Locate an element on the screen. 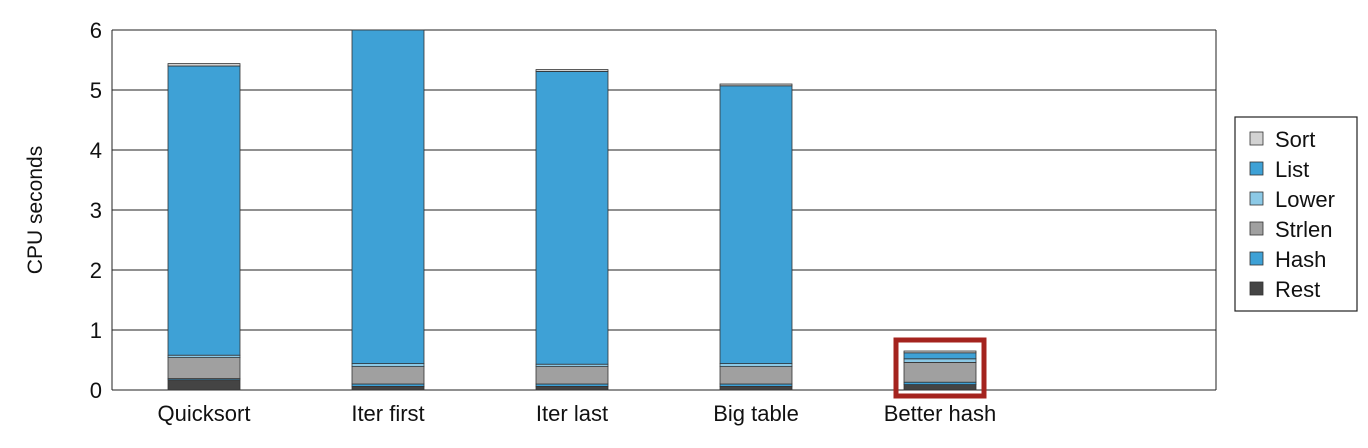 The image size is (1368, 448). bar-4-sort is located at coordinates (940, 352).